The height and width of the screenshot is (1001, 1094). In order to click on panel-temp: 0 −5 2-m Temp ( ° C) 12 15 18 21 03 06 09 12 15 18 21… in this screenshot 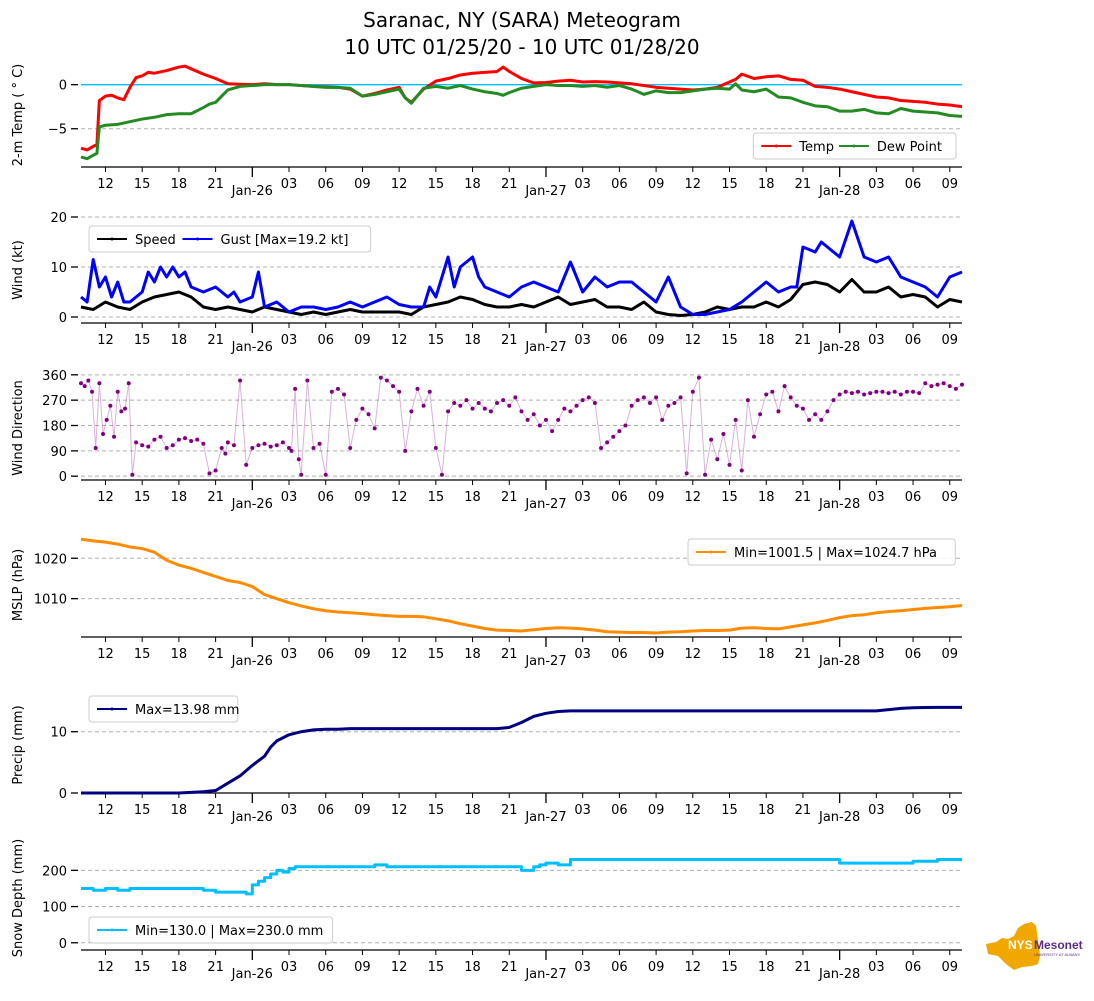, I will do `click(487, 131)`.